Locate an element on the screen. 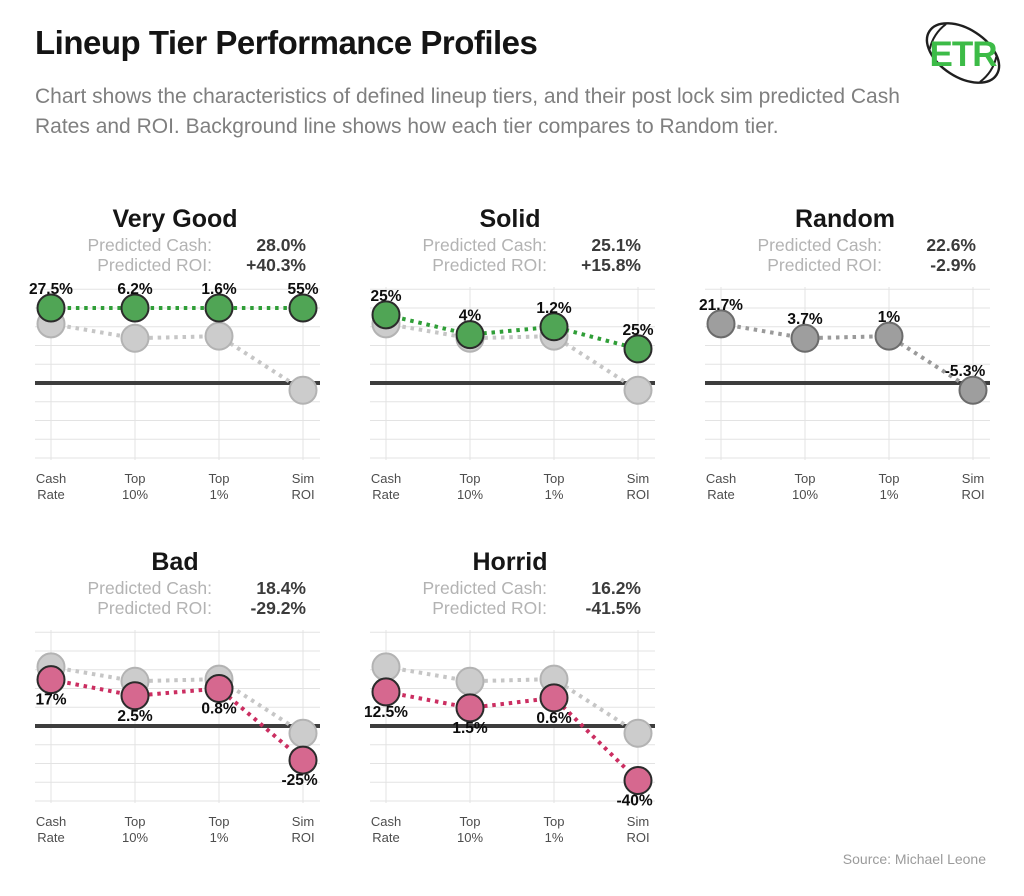  predicted-block: Predicted Cash: 16.2% Predicted ROI: -41.5% is located at coordinates (510, 598).